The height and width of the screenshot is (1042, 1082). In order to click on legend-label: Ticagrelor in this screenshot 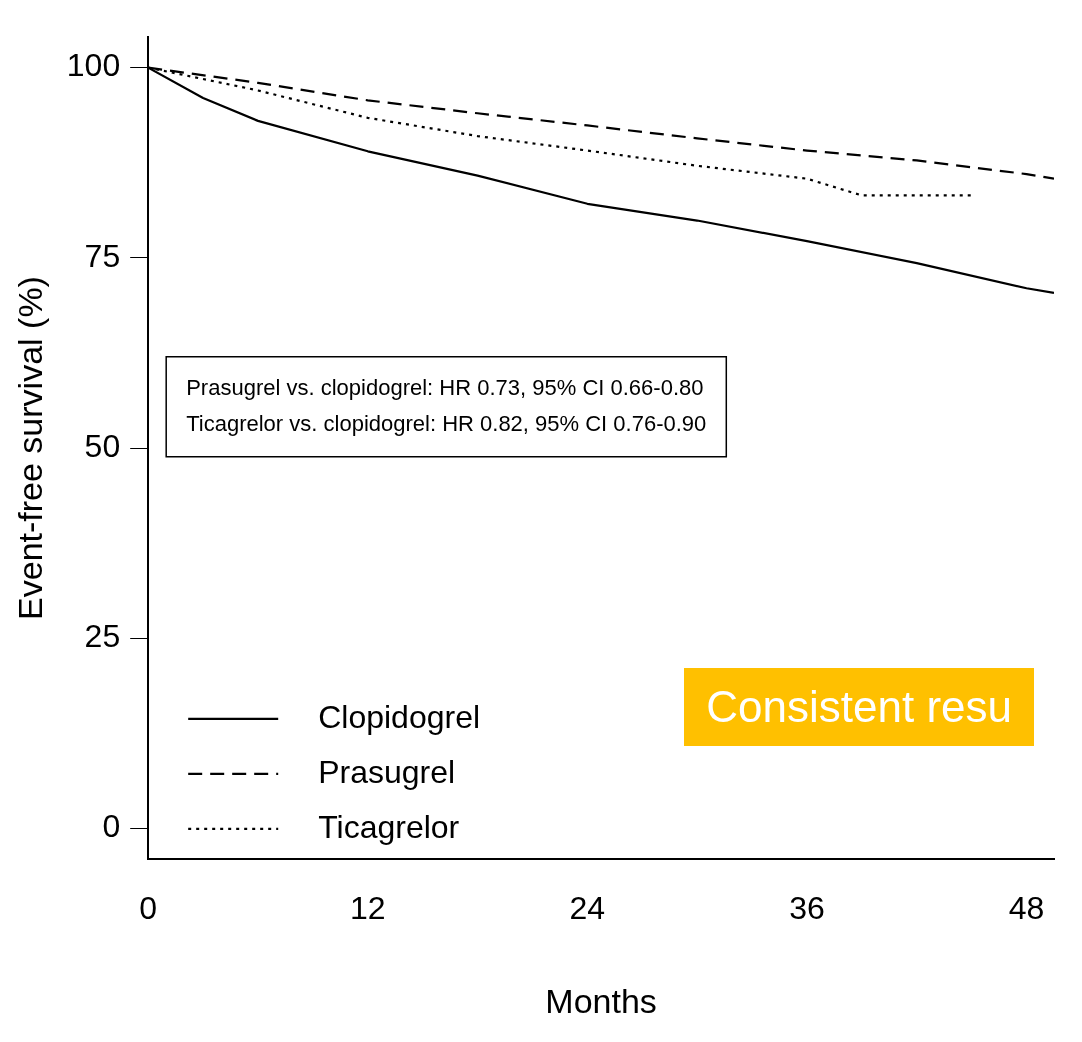, I will do `click(389, 826)`.